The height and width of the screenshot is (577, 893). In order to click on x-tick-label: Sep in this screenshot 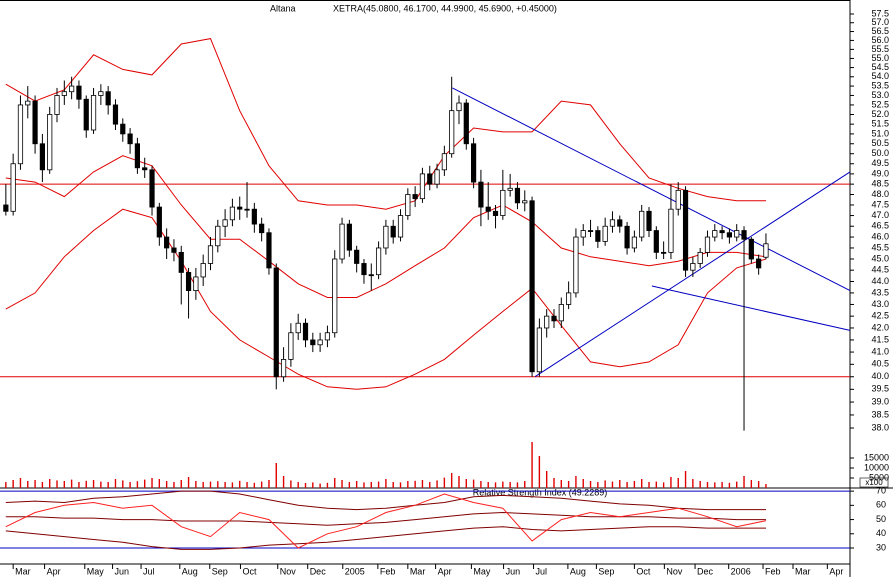, I will do `click(220, 571)`.